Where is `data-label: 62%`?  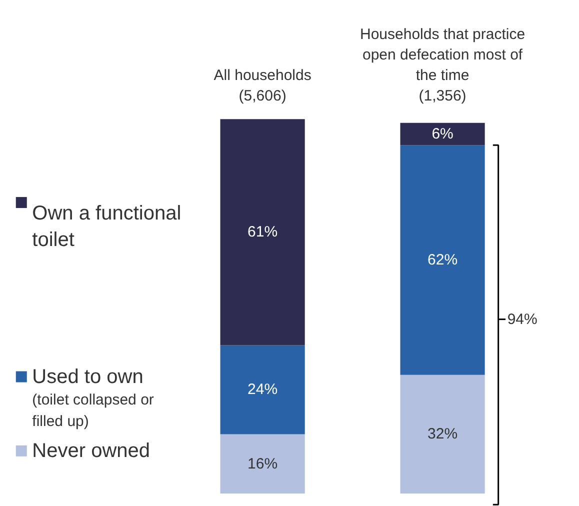
data-label: 62% is located at coordinates (443, 259).